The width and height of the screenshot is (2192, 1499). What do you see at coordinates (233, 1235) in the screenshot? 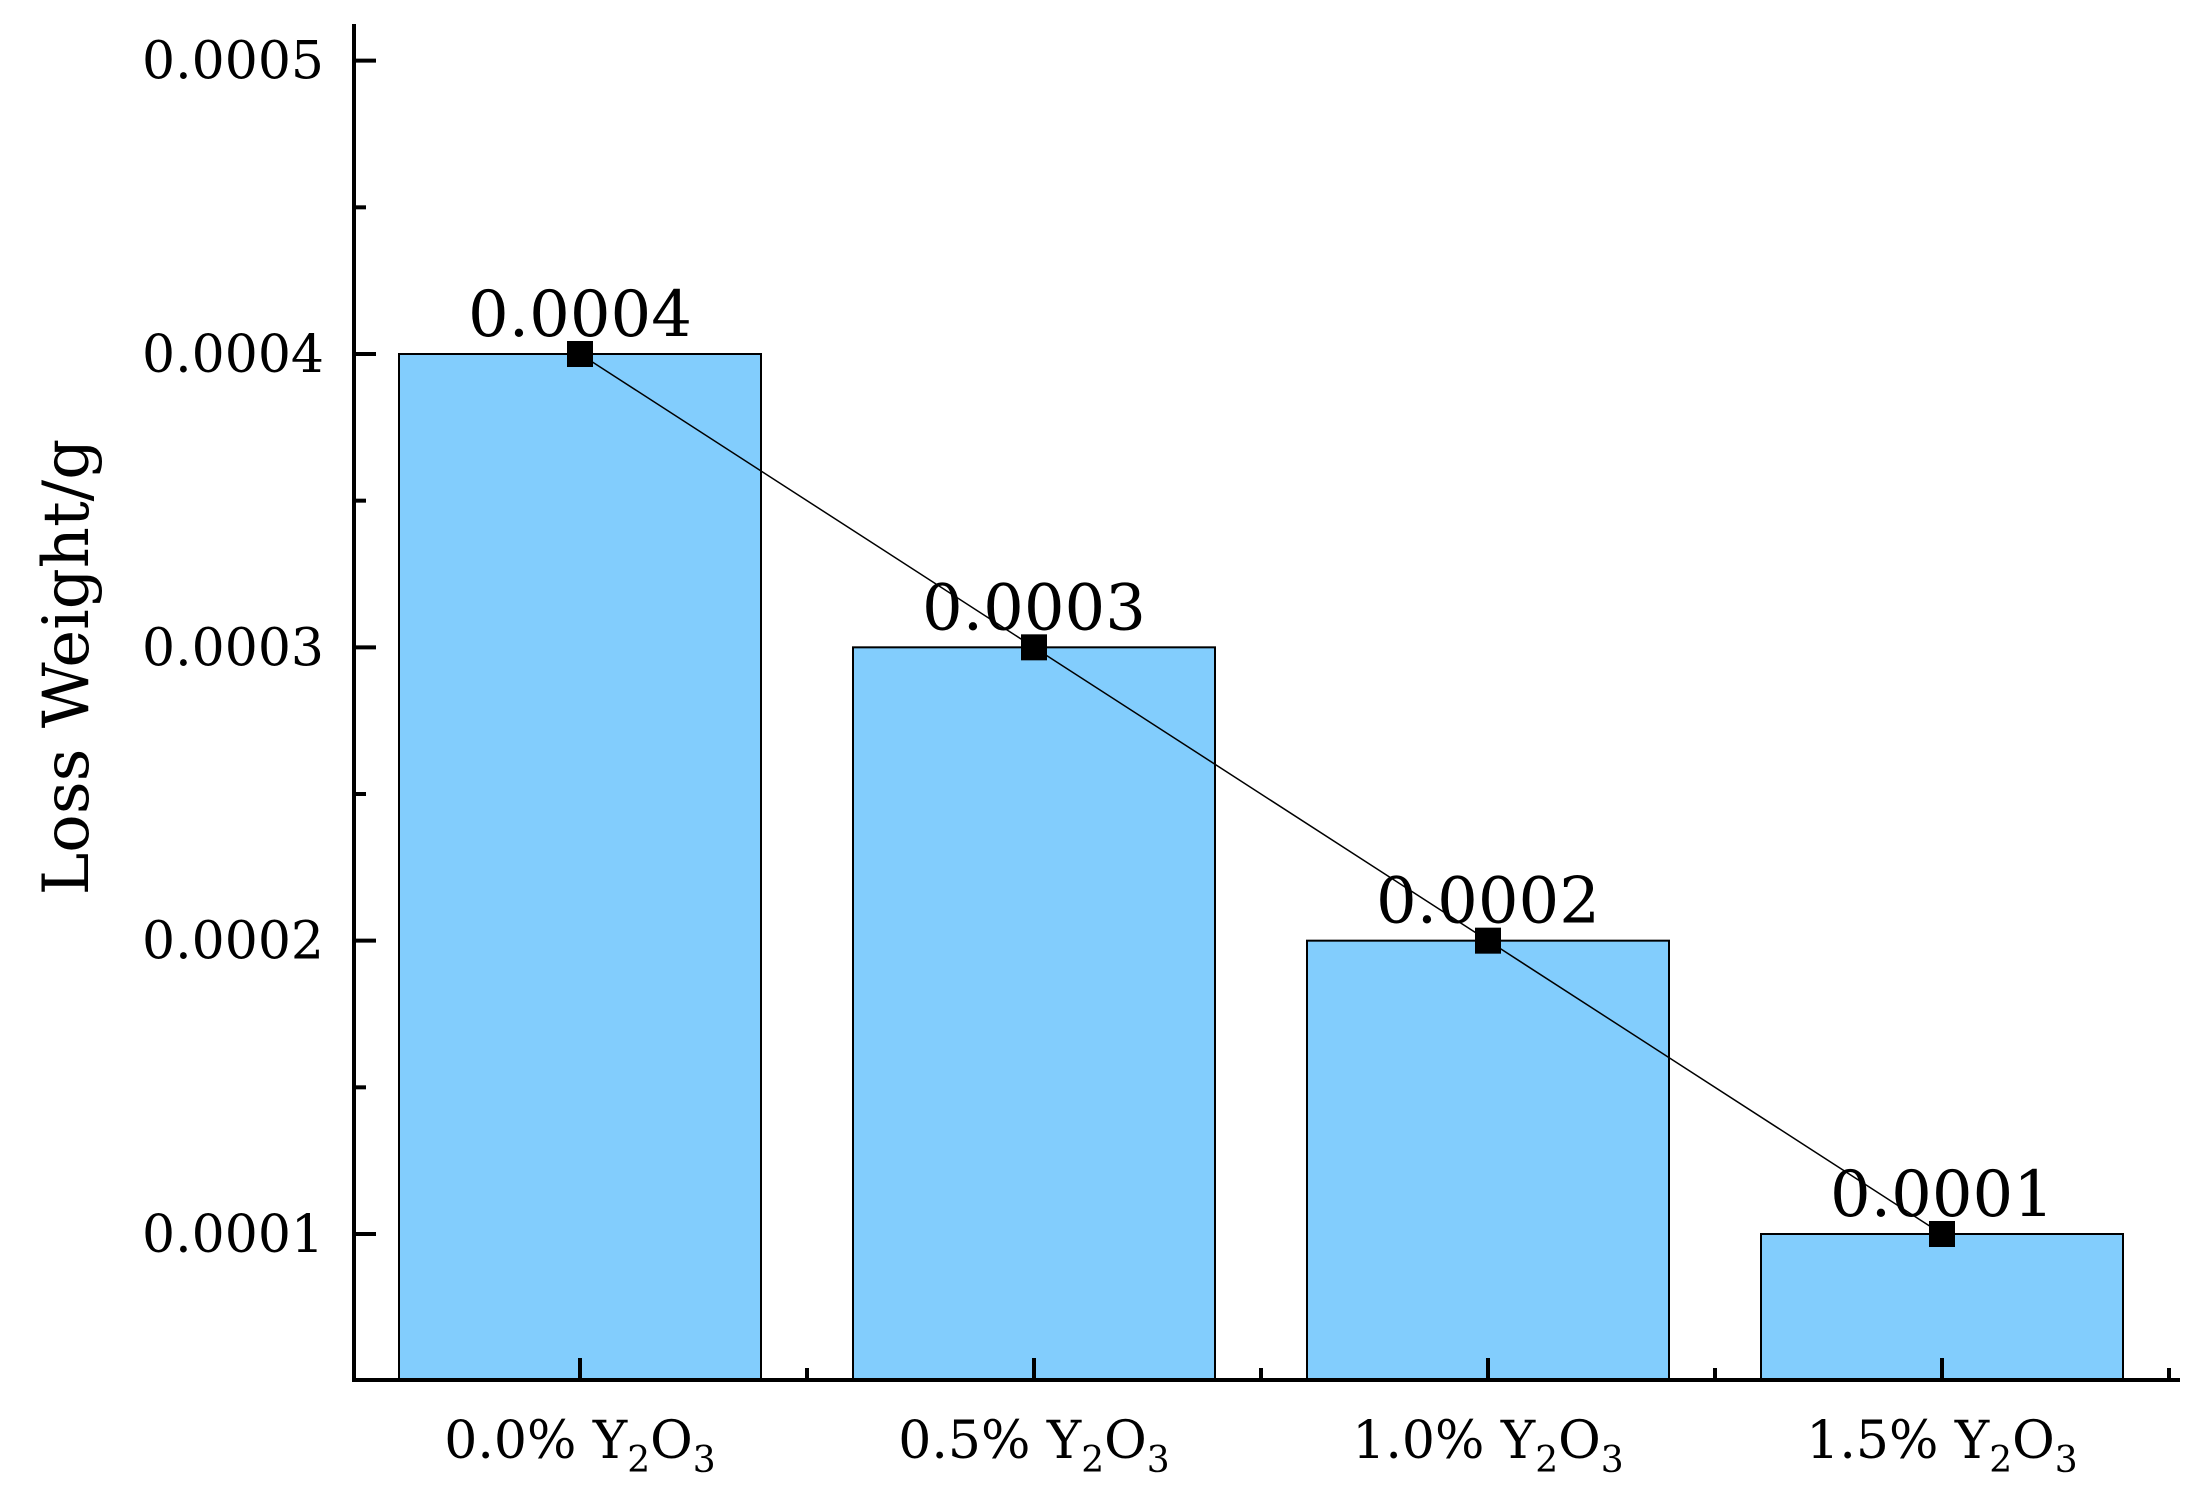
I see `y-tick-label-0: 0.0001` at bounding box center [233, 1235].